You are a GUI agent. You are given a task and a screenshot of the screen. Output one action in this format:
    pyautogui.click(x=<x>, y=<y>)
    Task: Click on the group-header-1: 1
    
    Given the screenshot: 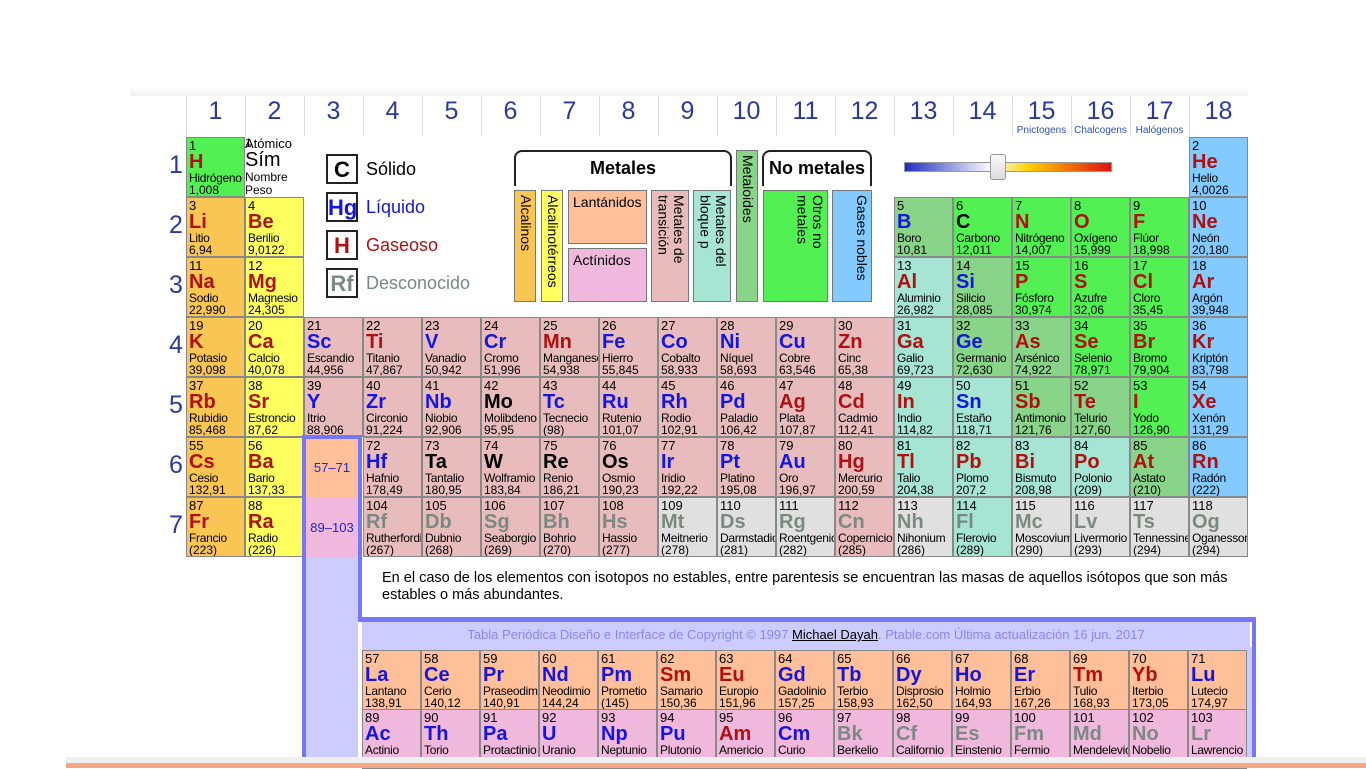 What is the action you would take?
    pyautogui.click(x=215, y=116)
    